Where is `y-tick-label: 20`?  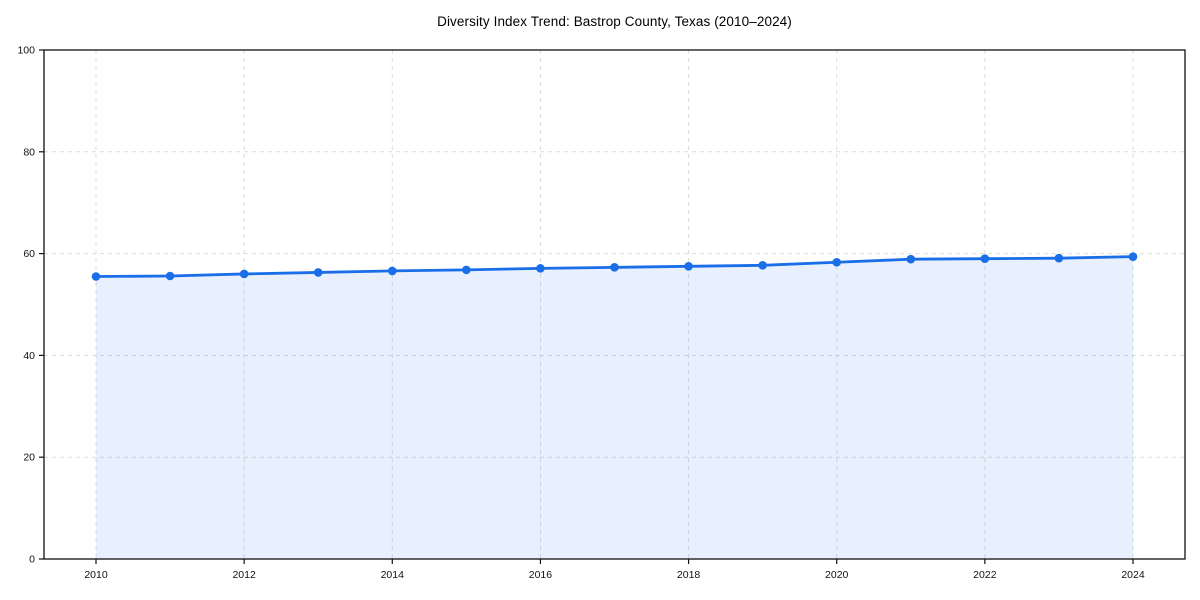 y-tick-label: 20 is located at coordinates (29, 458).